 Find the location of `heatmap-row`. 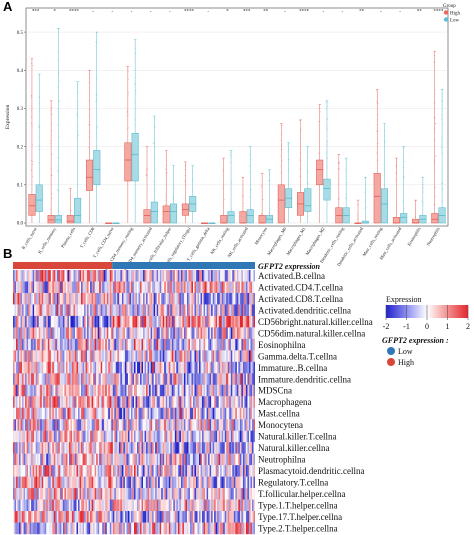

heatmap-row is located at coordinates (134, 367).